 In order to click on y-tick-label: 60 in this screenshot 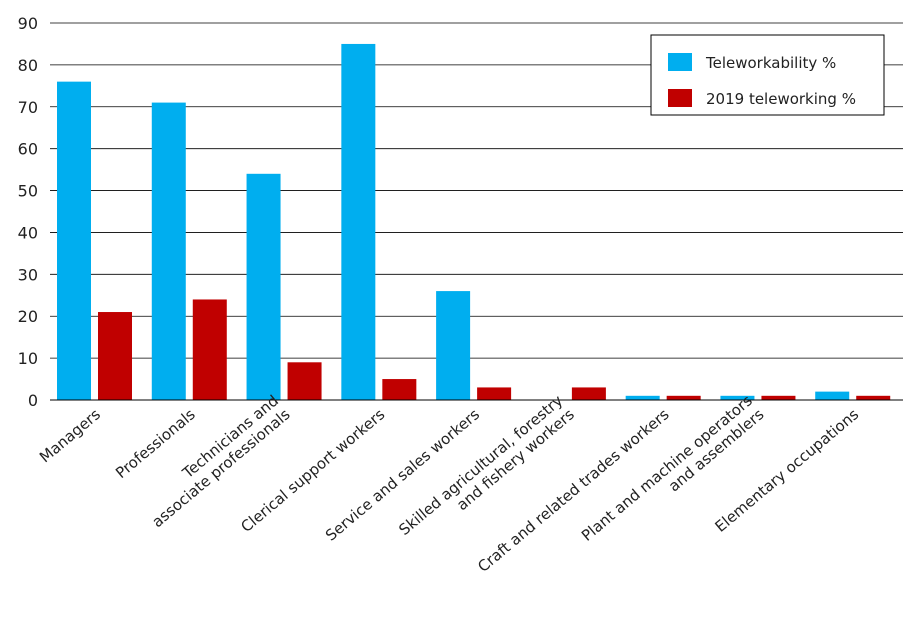, I will do `click(28, 149)`.